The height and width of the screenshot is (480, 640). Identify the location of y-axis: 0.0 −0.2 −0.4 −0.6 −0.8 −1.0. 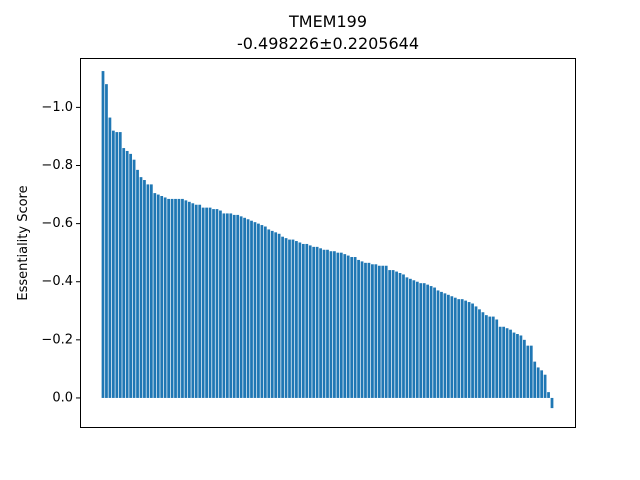
(60, 252).